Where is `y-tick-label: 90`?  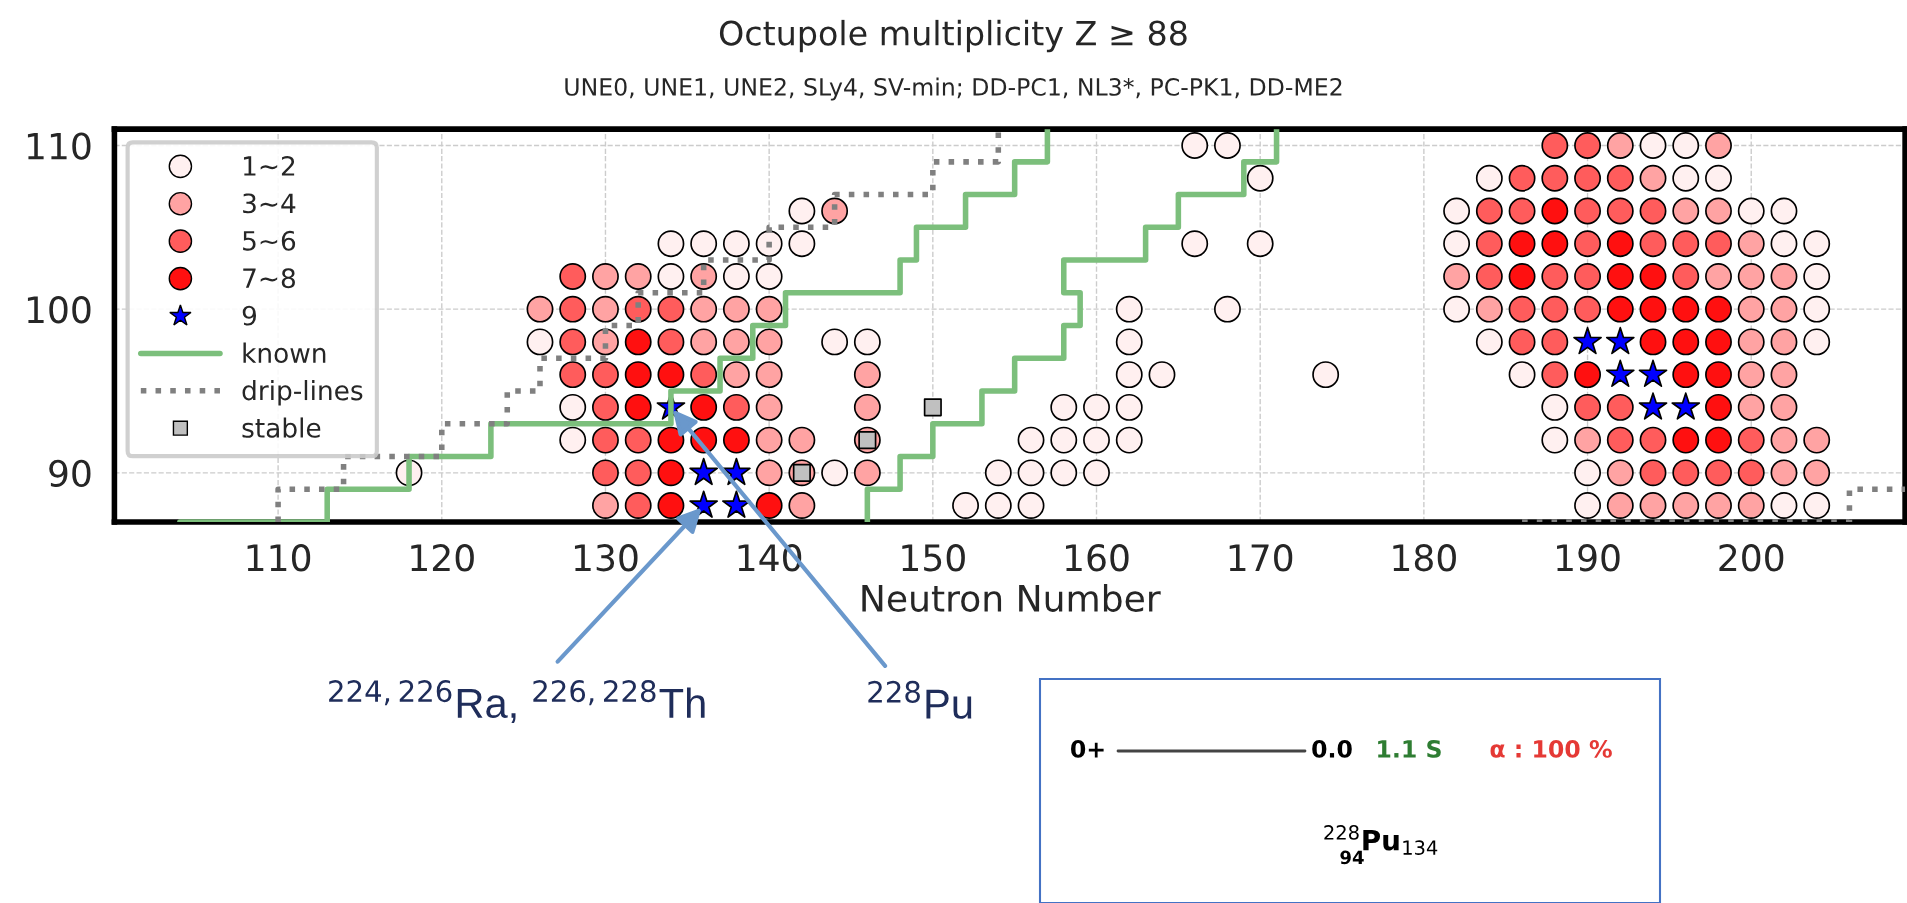
y-tick-label: 90 is located at coordinates (70, 473).